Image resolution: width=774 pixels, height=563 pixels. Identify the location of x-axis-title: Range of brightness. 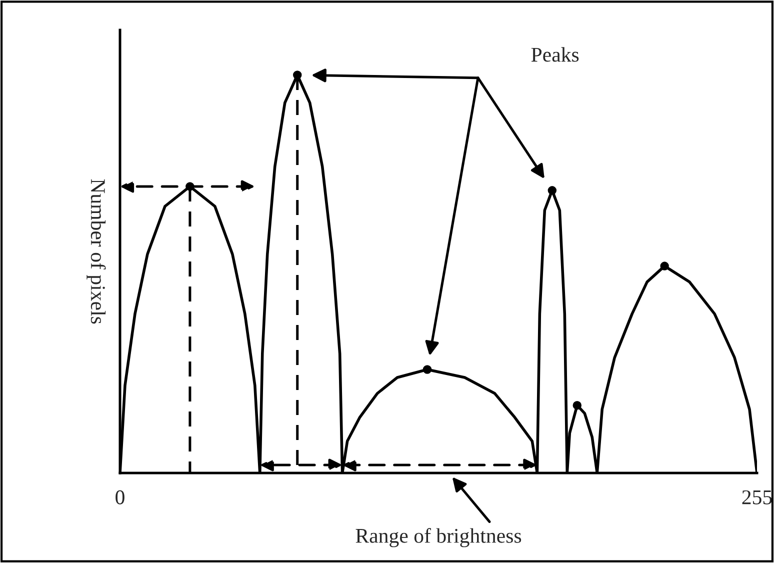
(439, 538).